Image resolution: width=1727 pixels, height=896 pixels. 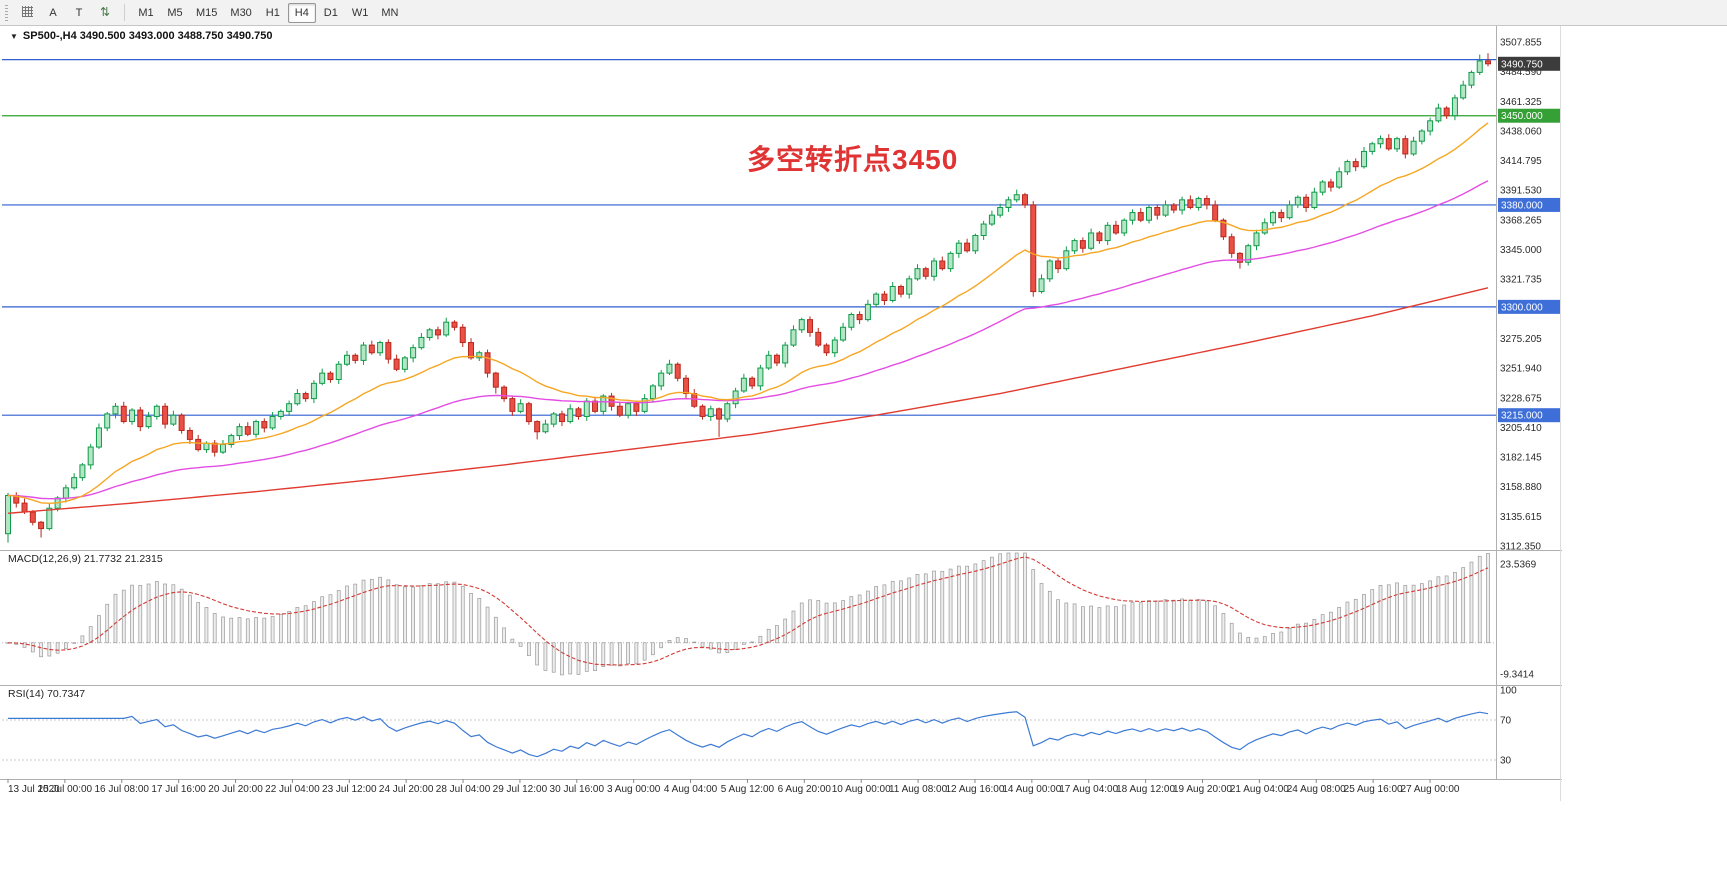 What do you see at coordinates (1521, 517) in the screenshot?
I see `svg-text: 3135.615` at bounding box center [1521, 517].